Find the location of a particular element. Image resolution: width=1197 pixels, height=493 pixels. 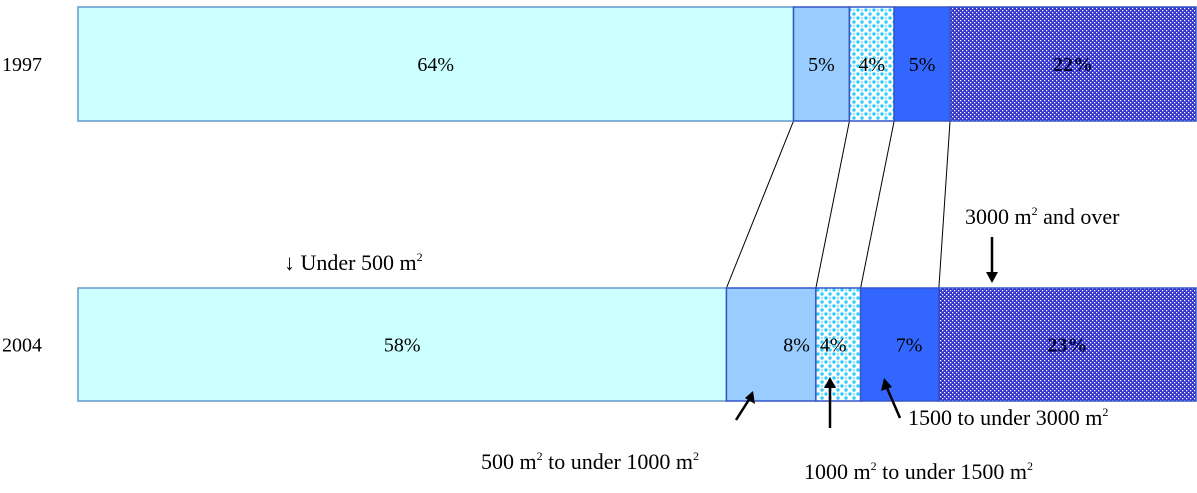

arrow-1500-3000-head is located at coordinates (886, 384).